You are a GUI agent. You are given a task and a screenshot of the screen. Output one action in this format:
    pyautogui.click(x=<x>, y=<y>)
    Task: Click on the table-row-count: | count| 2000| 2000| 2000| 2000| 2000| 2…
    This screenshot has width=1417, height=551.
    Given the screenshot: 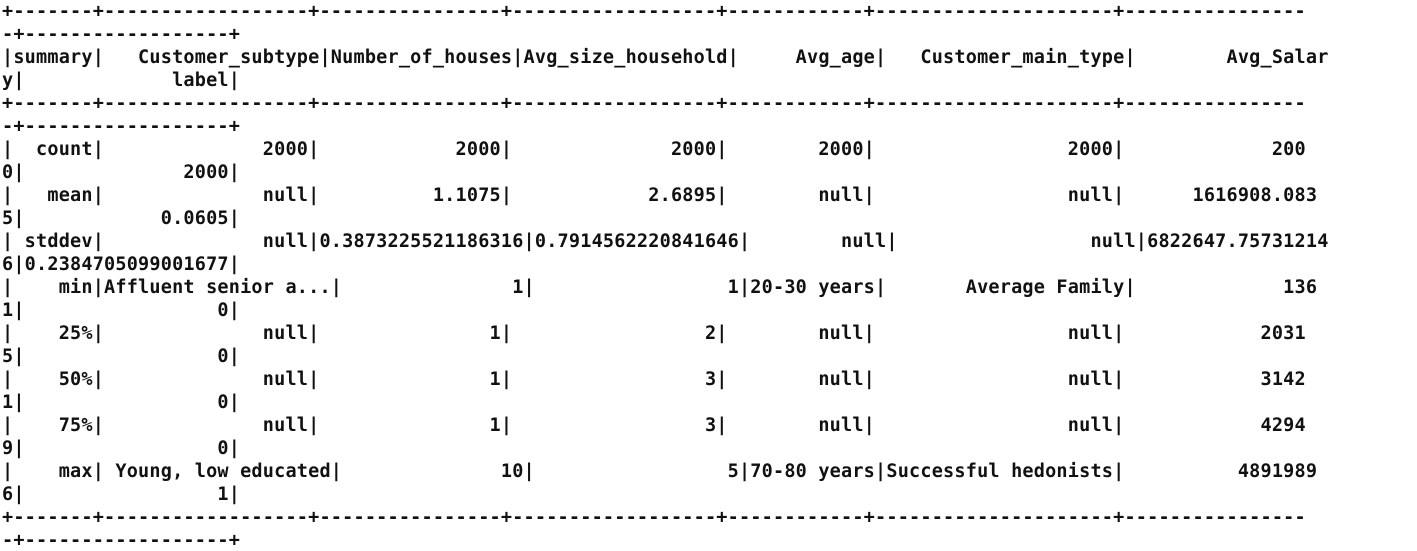 What is the action you would take?
    pyautogui.click(x=654, y=149)
    